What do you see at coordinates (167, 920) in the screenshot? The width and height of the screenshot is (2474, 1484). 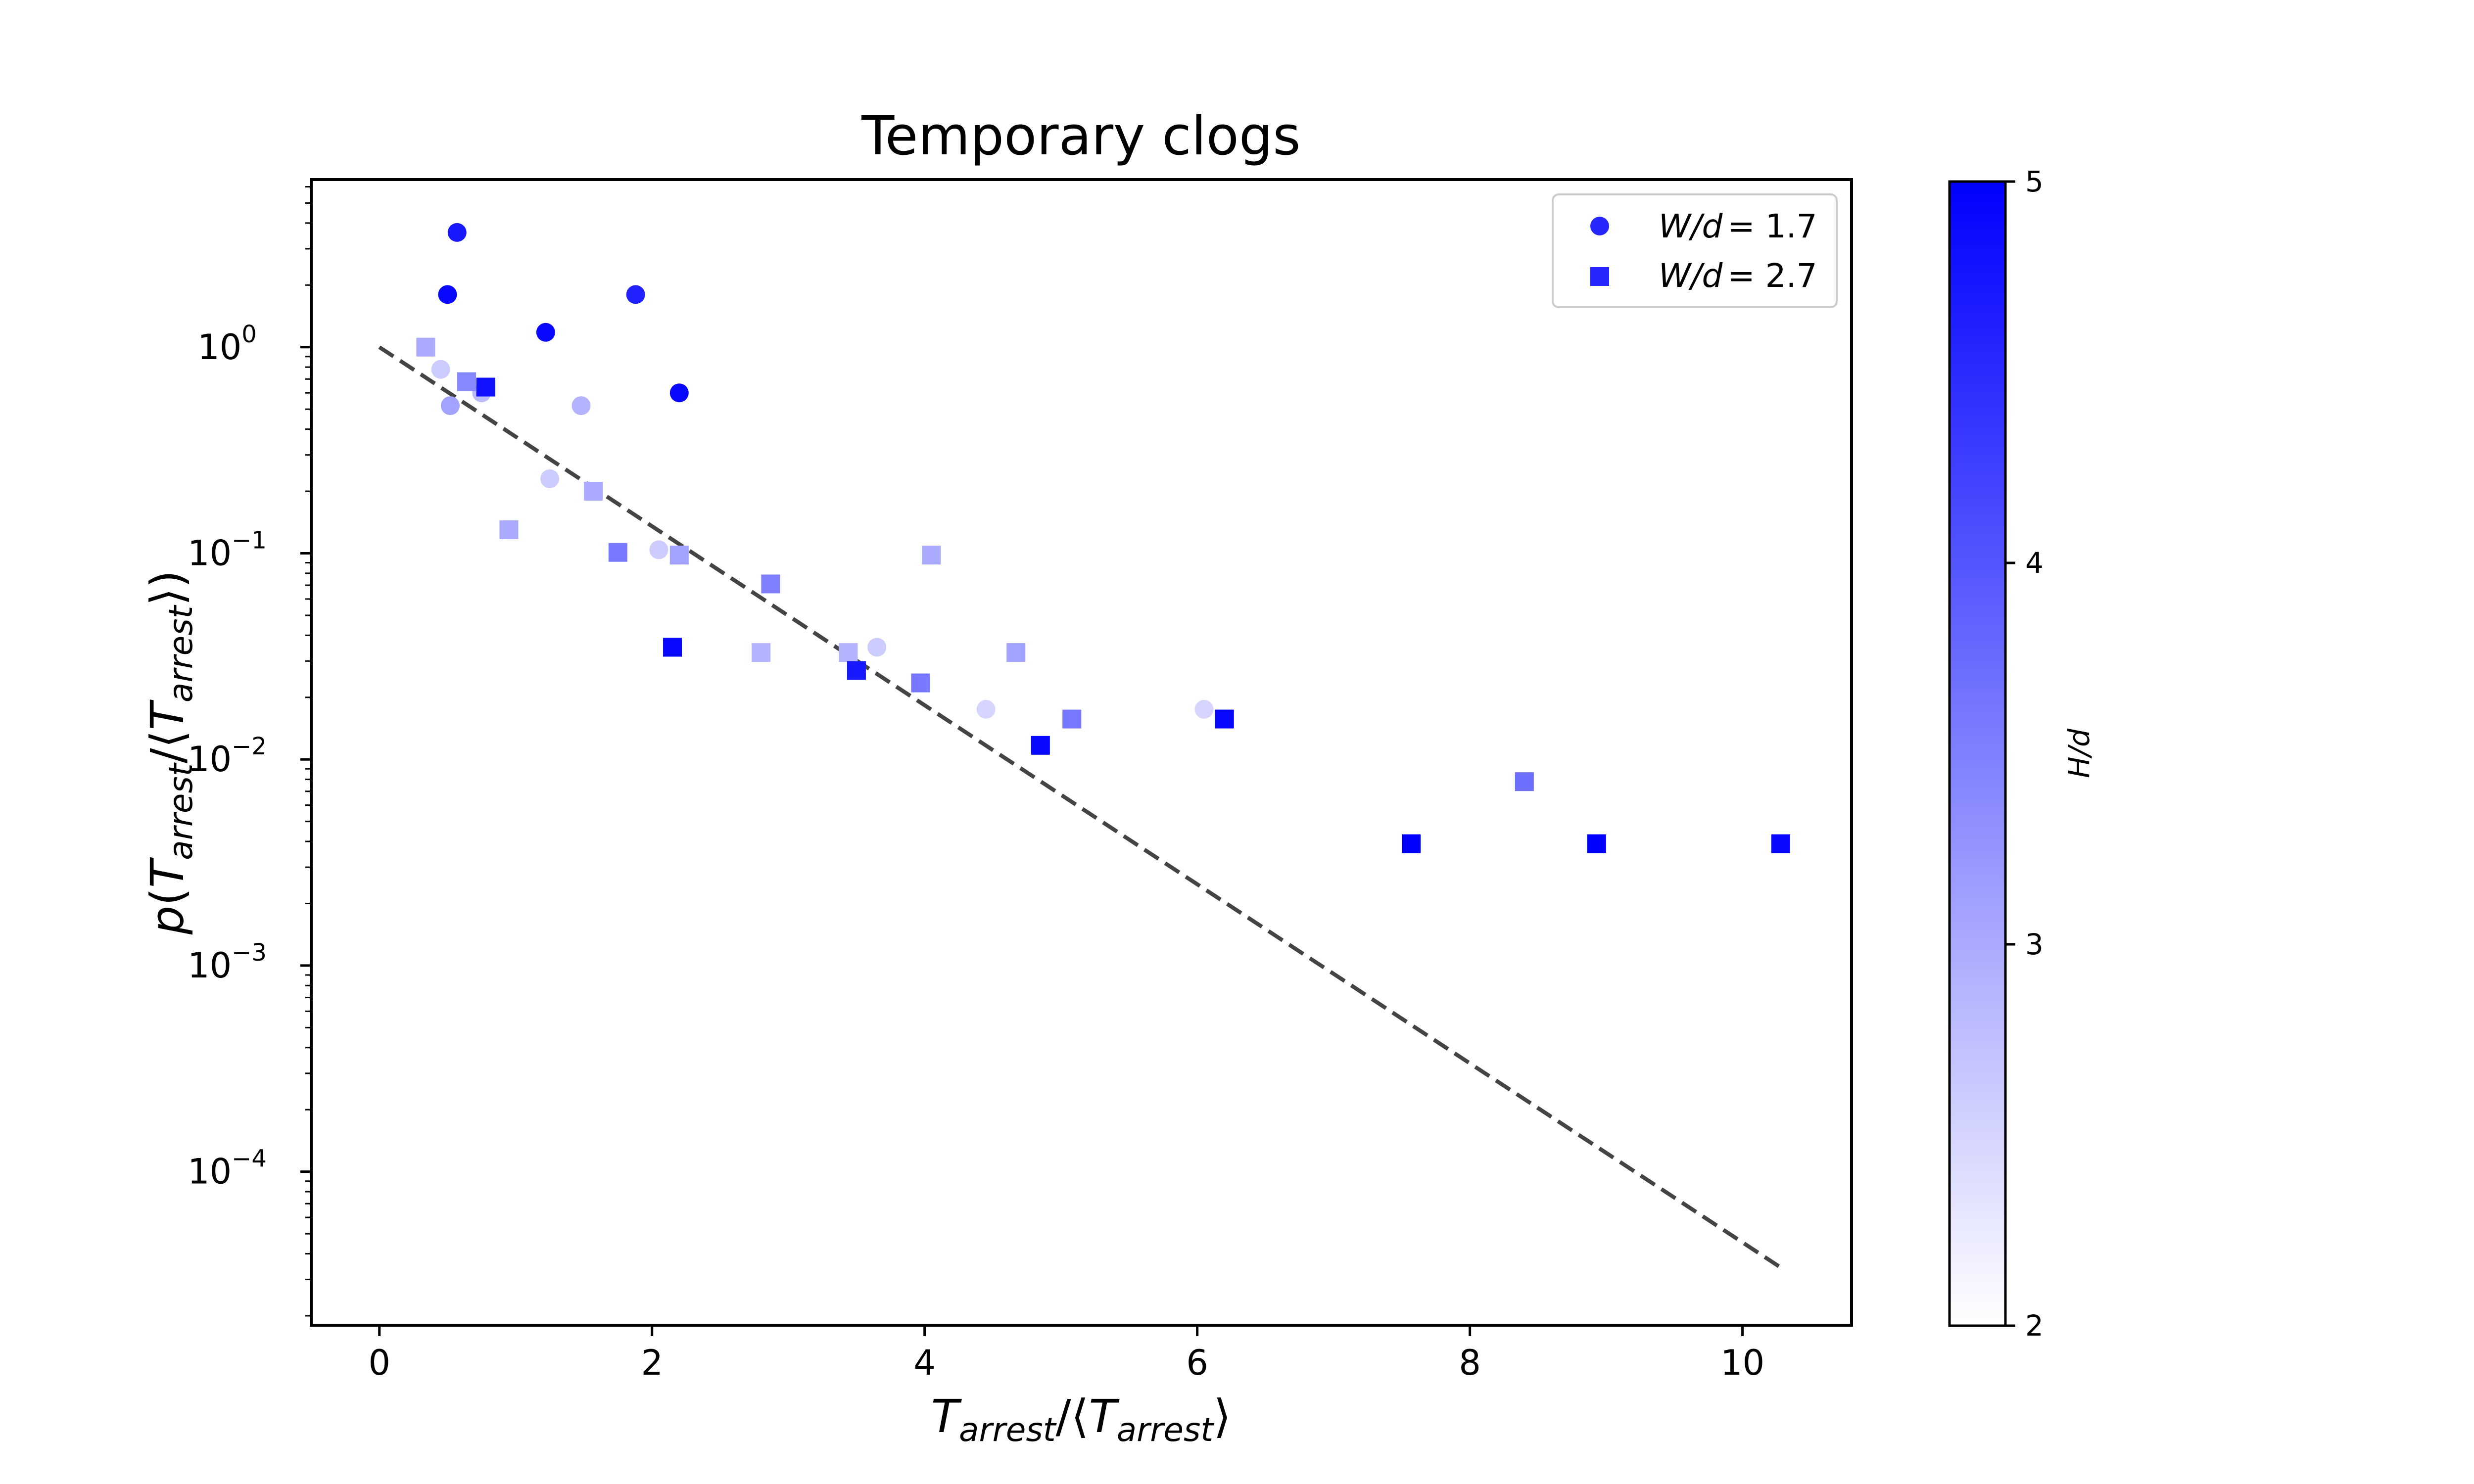 I see `y-label-p: p` at bounding box center [167, 920].